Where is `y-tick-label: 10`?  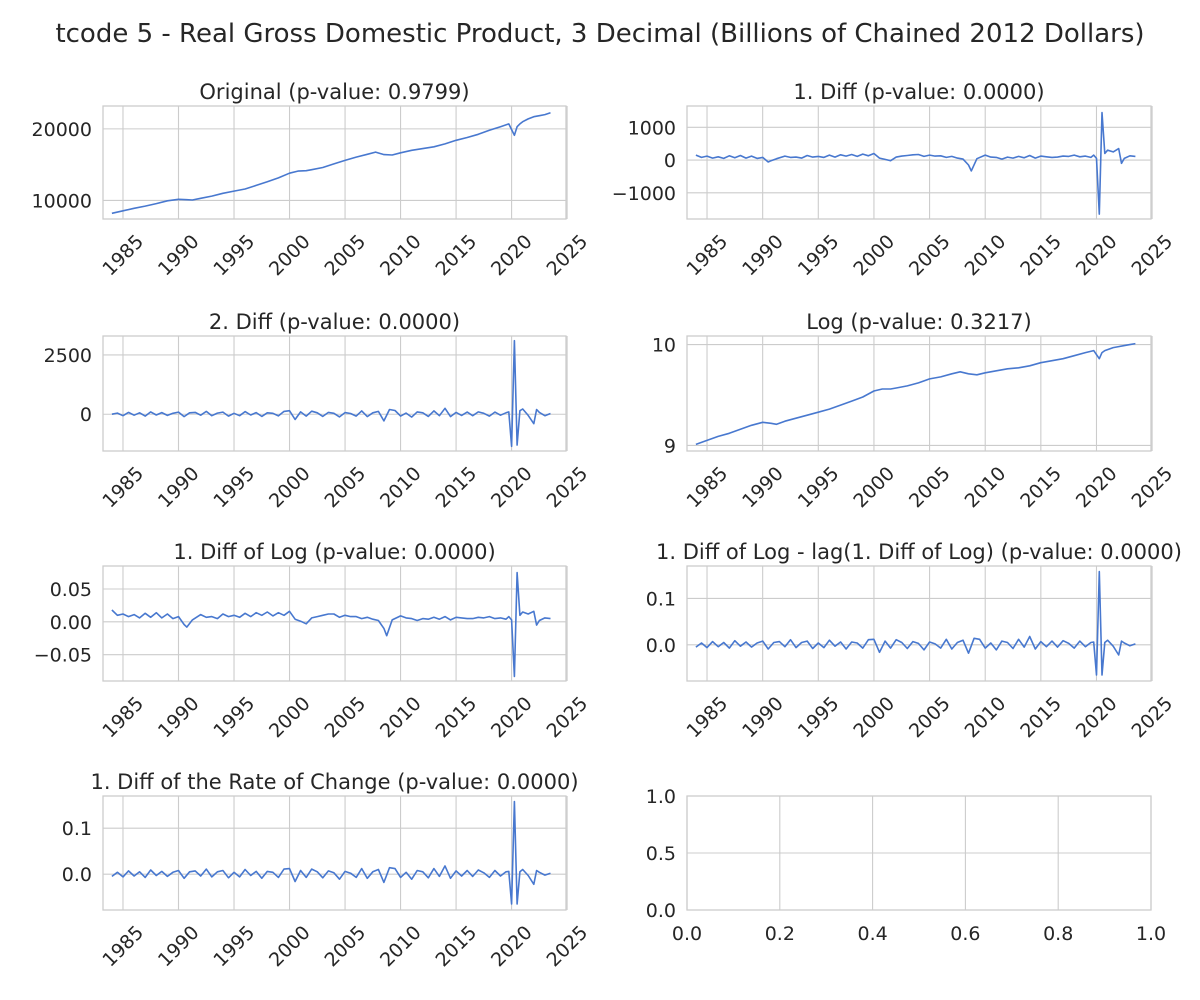
y-tick-label: 10 is located at coordinates (664, 346).